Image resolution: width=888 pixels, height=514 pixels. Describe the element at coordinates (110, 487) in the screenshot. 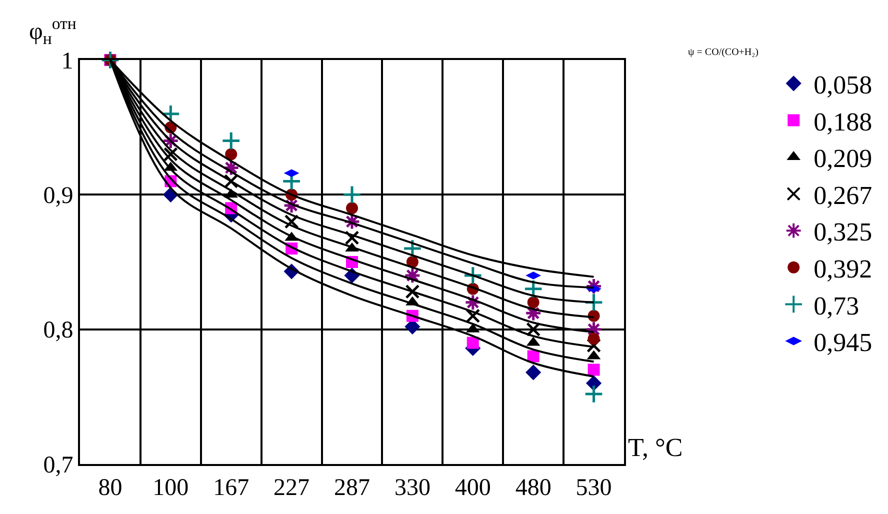

I see `x-tick-label: 80` at that location.